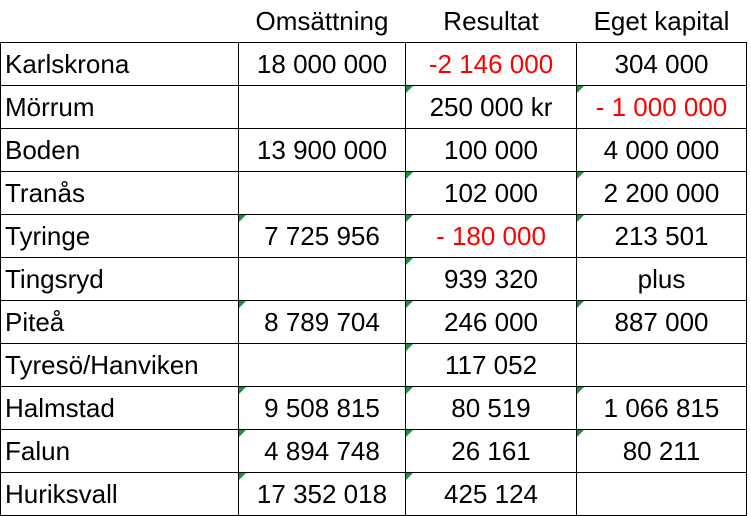 The image size is (751, 516). I want to click on table-row: Falun 4 894 748 26 161 80 211, so click(373, 451).